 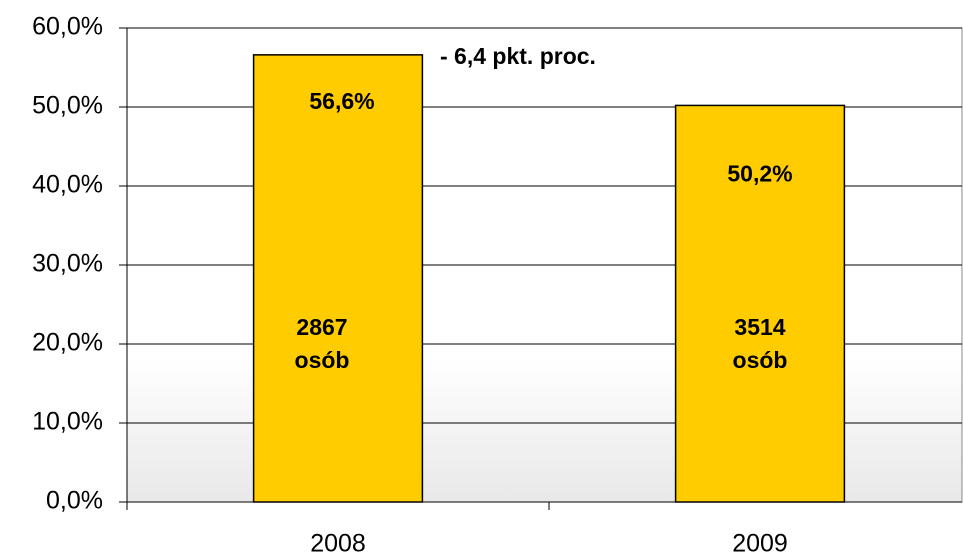 What do you see at coordinates (341, 101) in the screenshot?
I see `value-label: 56,6%` at bounding box center [341, 101].